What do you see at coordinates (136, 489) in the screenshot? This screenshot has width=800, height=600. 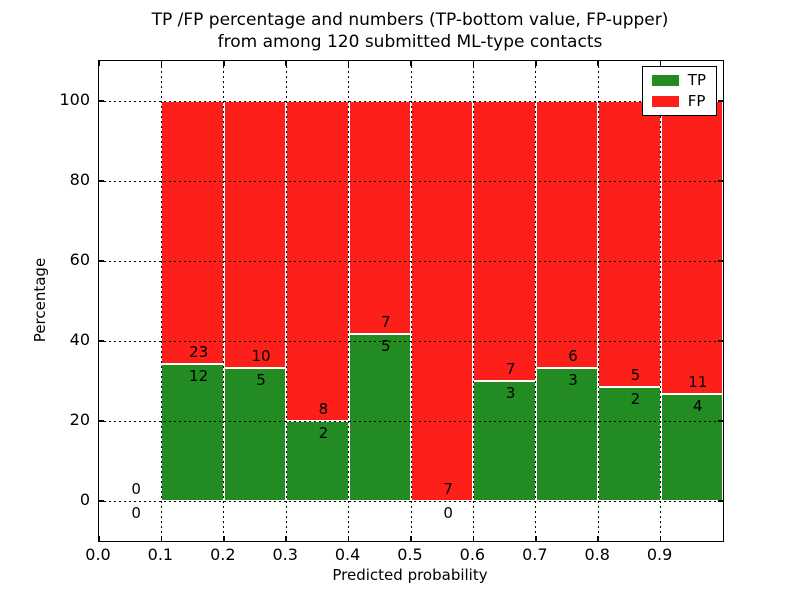 I see `count-label-fp: 0` at bounding box center [136, 489].